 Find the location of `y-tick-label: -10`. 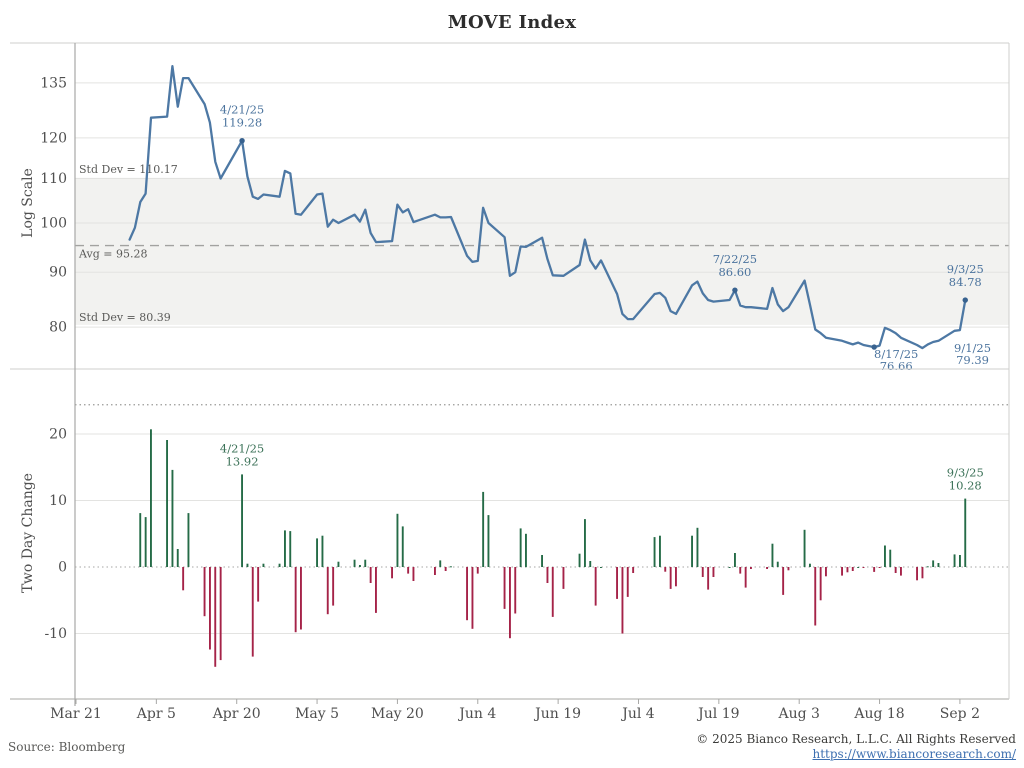

y-tick-label: -10 is located at coordinates (55, 634).